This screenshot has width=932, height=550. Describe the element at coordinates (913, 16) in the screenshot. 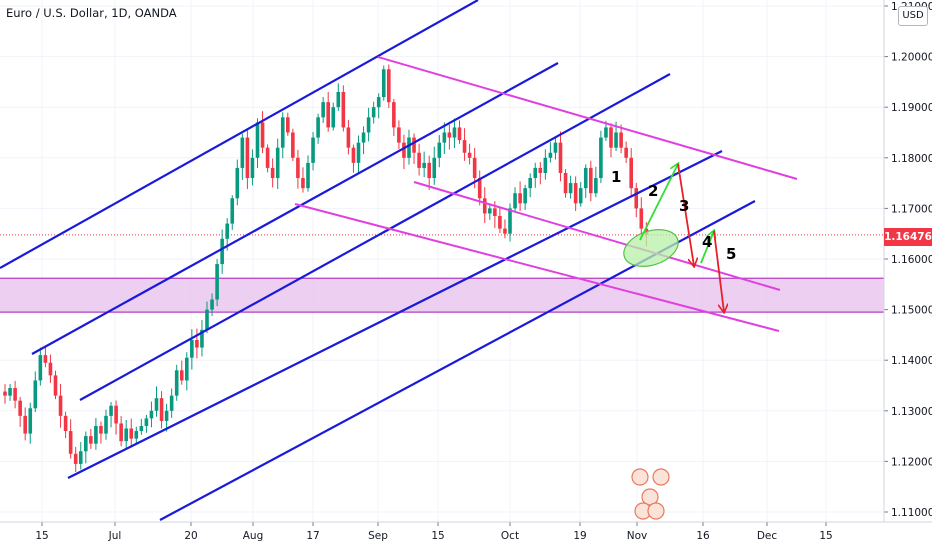

I see `currency-button: USD` at that location.